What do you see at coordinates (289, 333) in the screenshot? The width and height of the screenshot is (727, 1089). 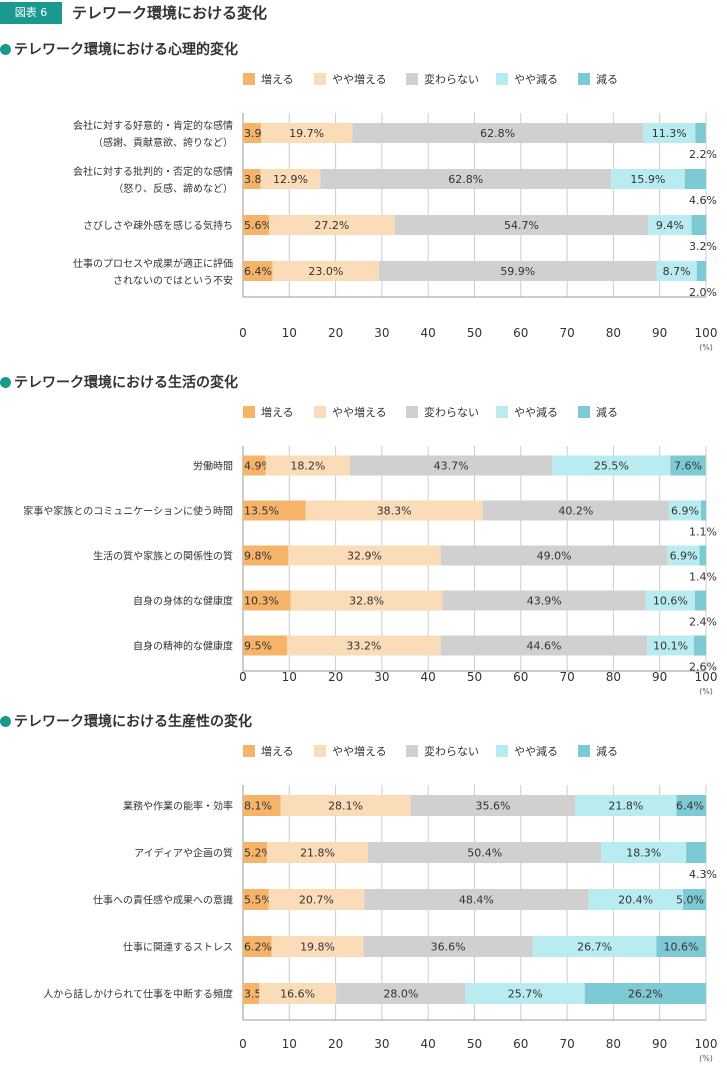 I see `x-tick-label: 10` at bounding box center [289, 333].